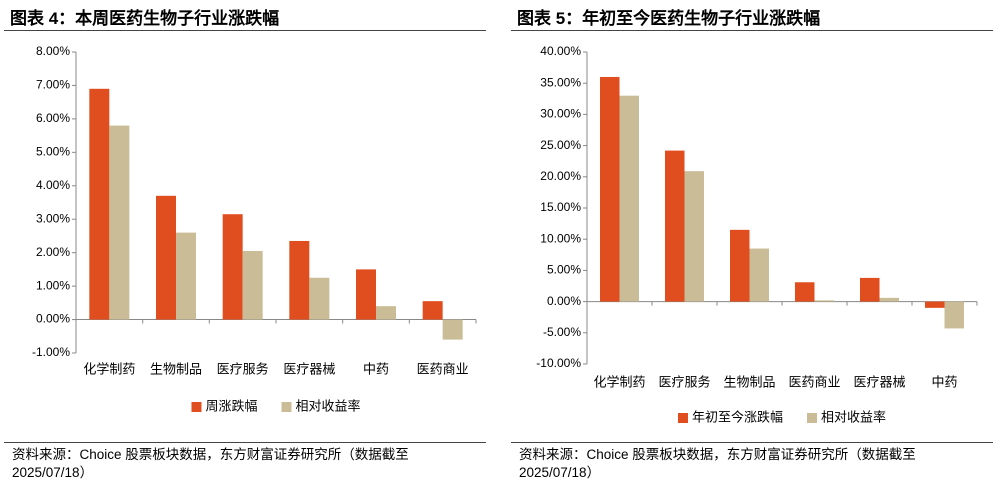 Image resolution: width=997 pixels, height=486 pixels. Describe the element at coordinates (560, 207) in the screenshot. I see `y-tick-label: 15.00%` at that location.